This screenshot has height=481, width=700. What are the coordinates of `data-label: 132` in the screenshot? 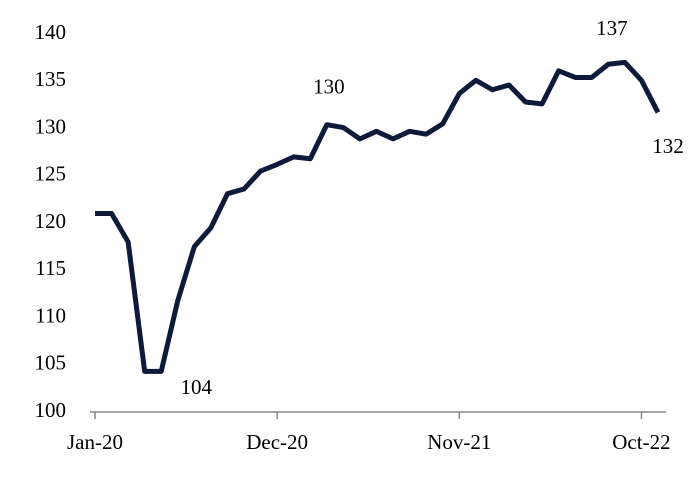 It's located at (668, 146).